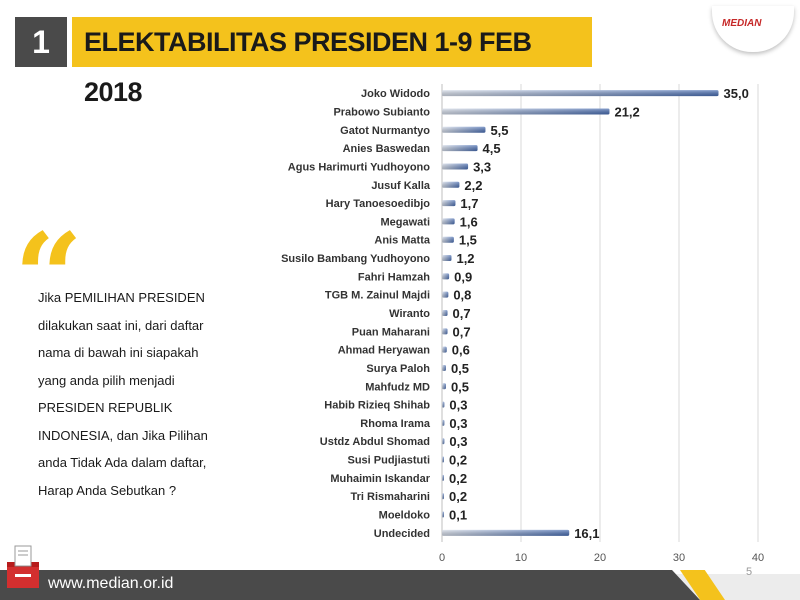 This screenshot has width=800, height=600. What do you see at coordinates (398, 369) in the screenshot?
I see `category-label: Surya Paloh` at bounding box center [398, 369].